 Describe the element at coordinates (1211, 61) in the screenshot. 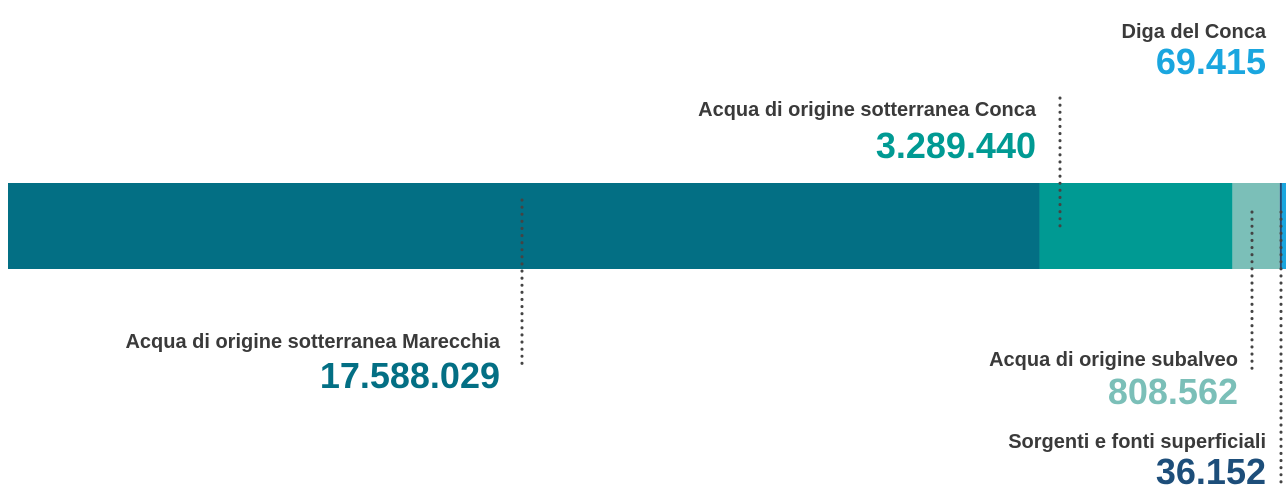

I see `value-label: 69.415` at that location.